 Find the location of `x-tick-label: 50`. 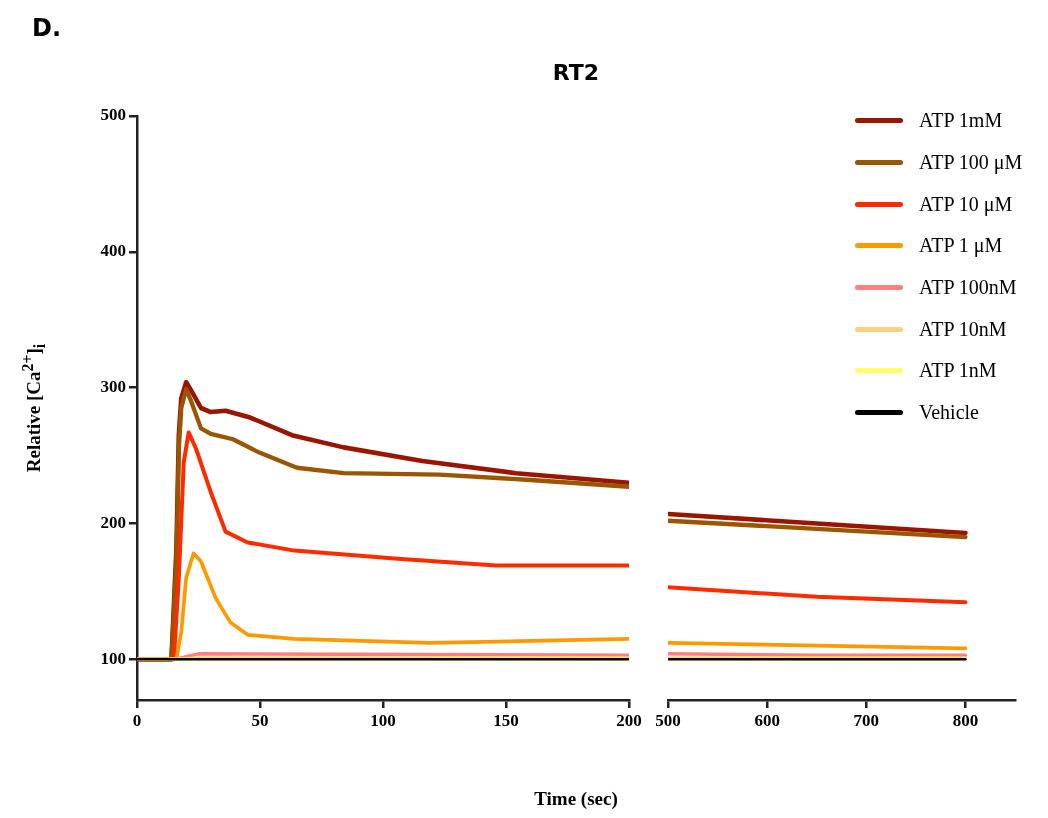

x-tick-label: 50 is located at coordinates (260, 720).